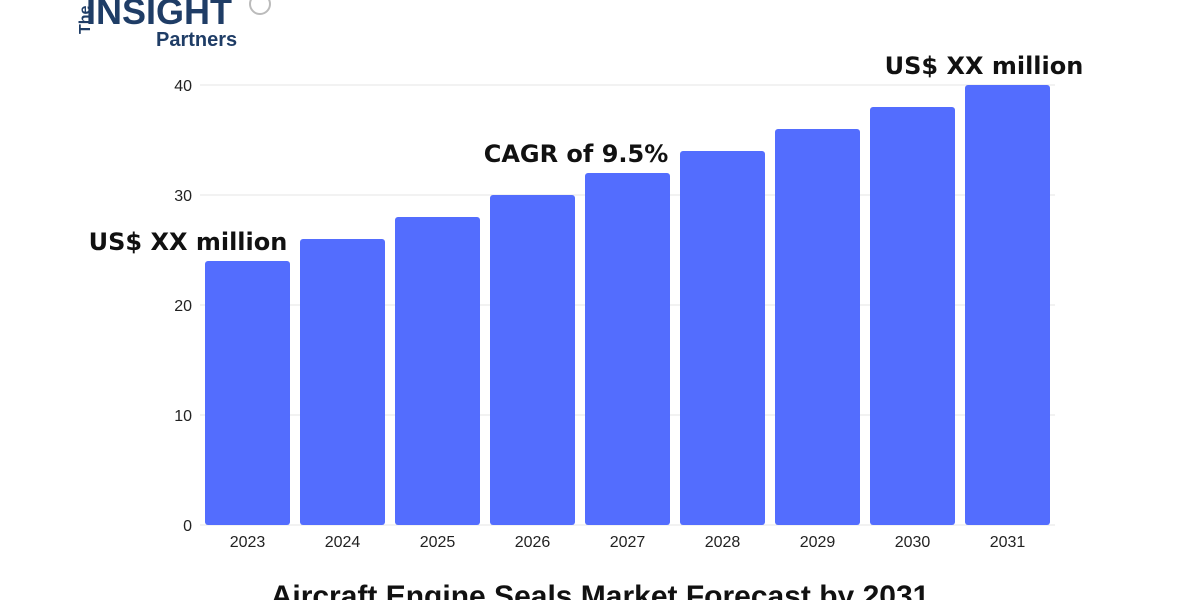  I want to click on logo: The INSIGHT Partners, so click(174, 25).